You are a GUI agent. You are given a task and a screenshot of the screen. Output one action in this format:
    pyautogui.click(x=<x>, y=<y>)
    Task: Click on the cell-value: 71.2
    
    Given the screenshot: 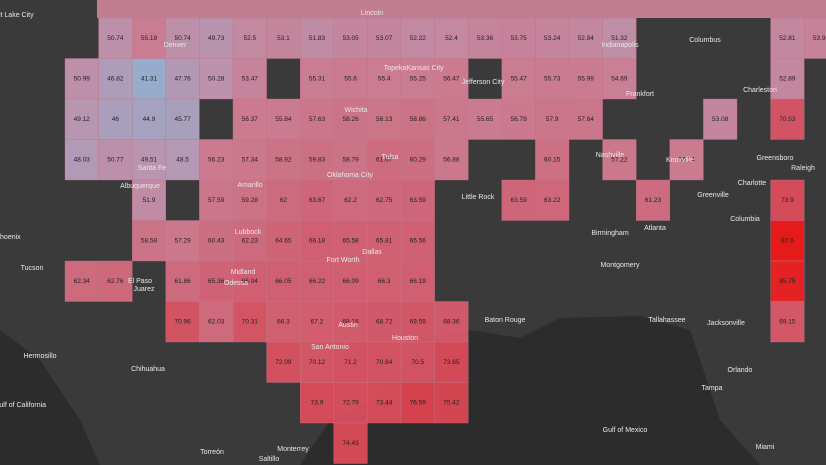 What is the action you would take?
    pyautogui.click(x=350, y=362)
    